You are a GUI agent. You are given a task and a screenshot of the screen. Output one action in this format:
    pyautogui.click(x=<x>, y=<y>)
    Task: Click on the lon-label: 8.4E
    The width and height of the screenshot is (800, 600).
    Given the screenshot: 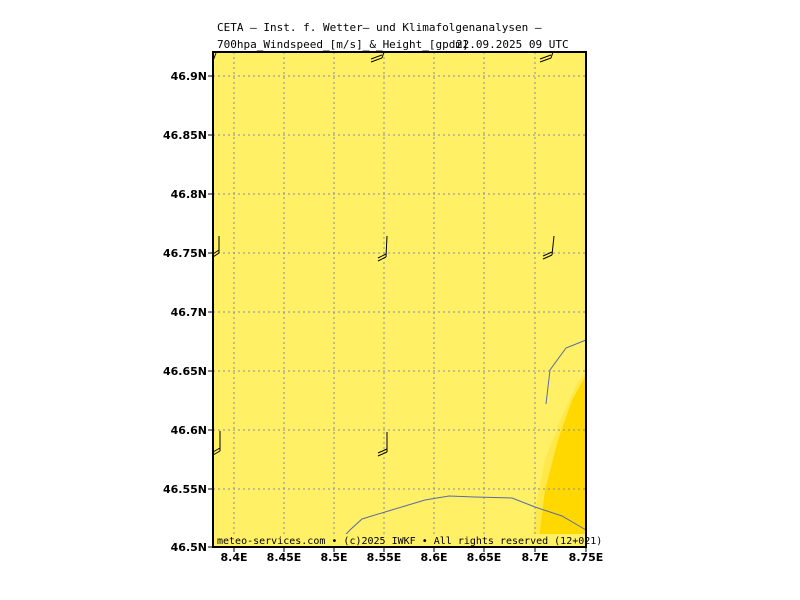 What is the action you would take?
    pyautogui.click(x=233, y=557)
    